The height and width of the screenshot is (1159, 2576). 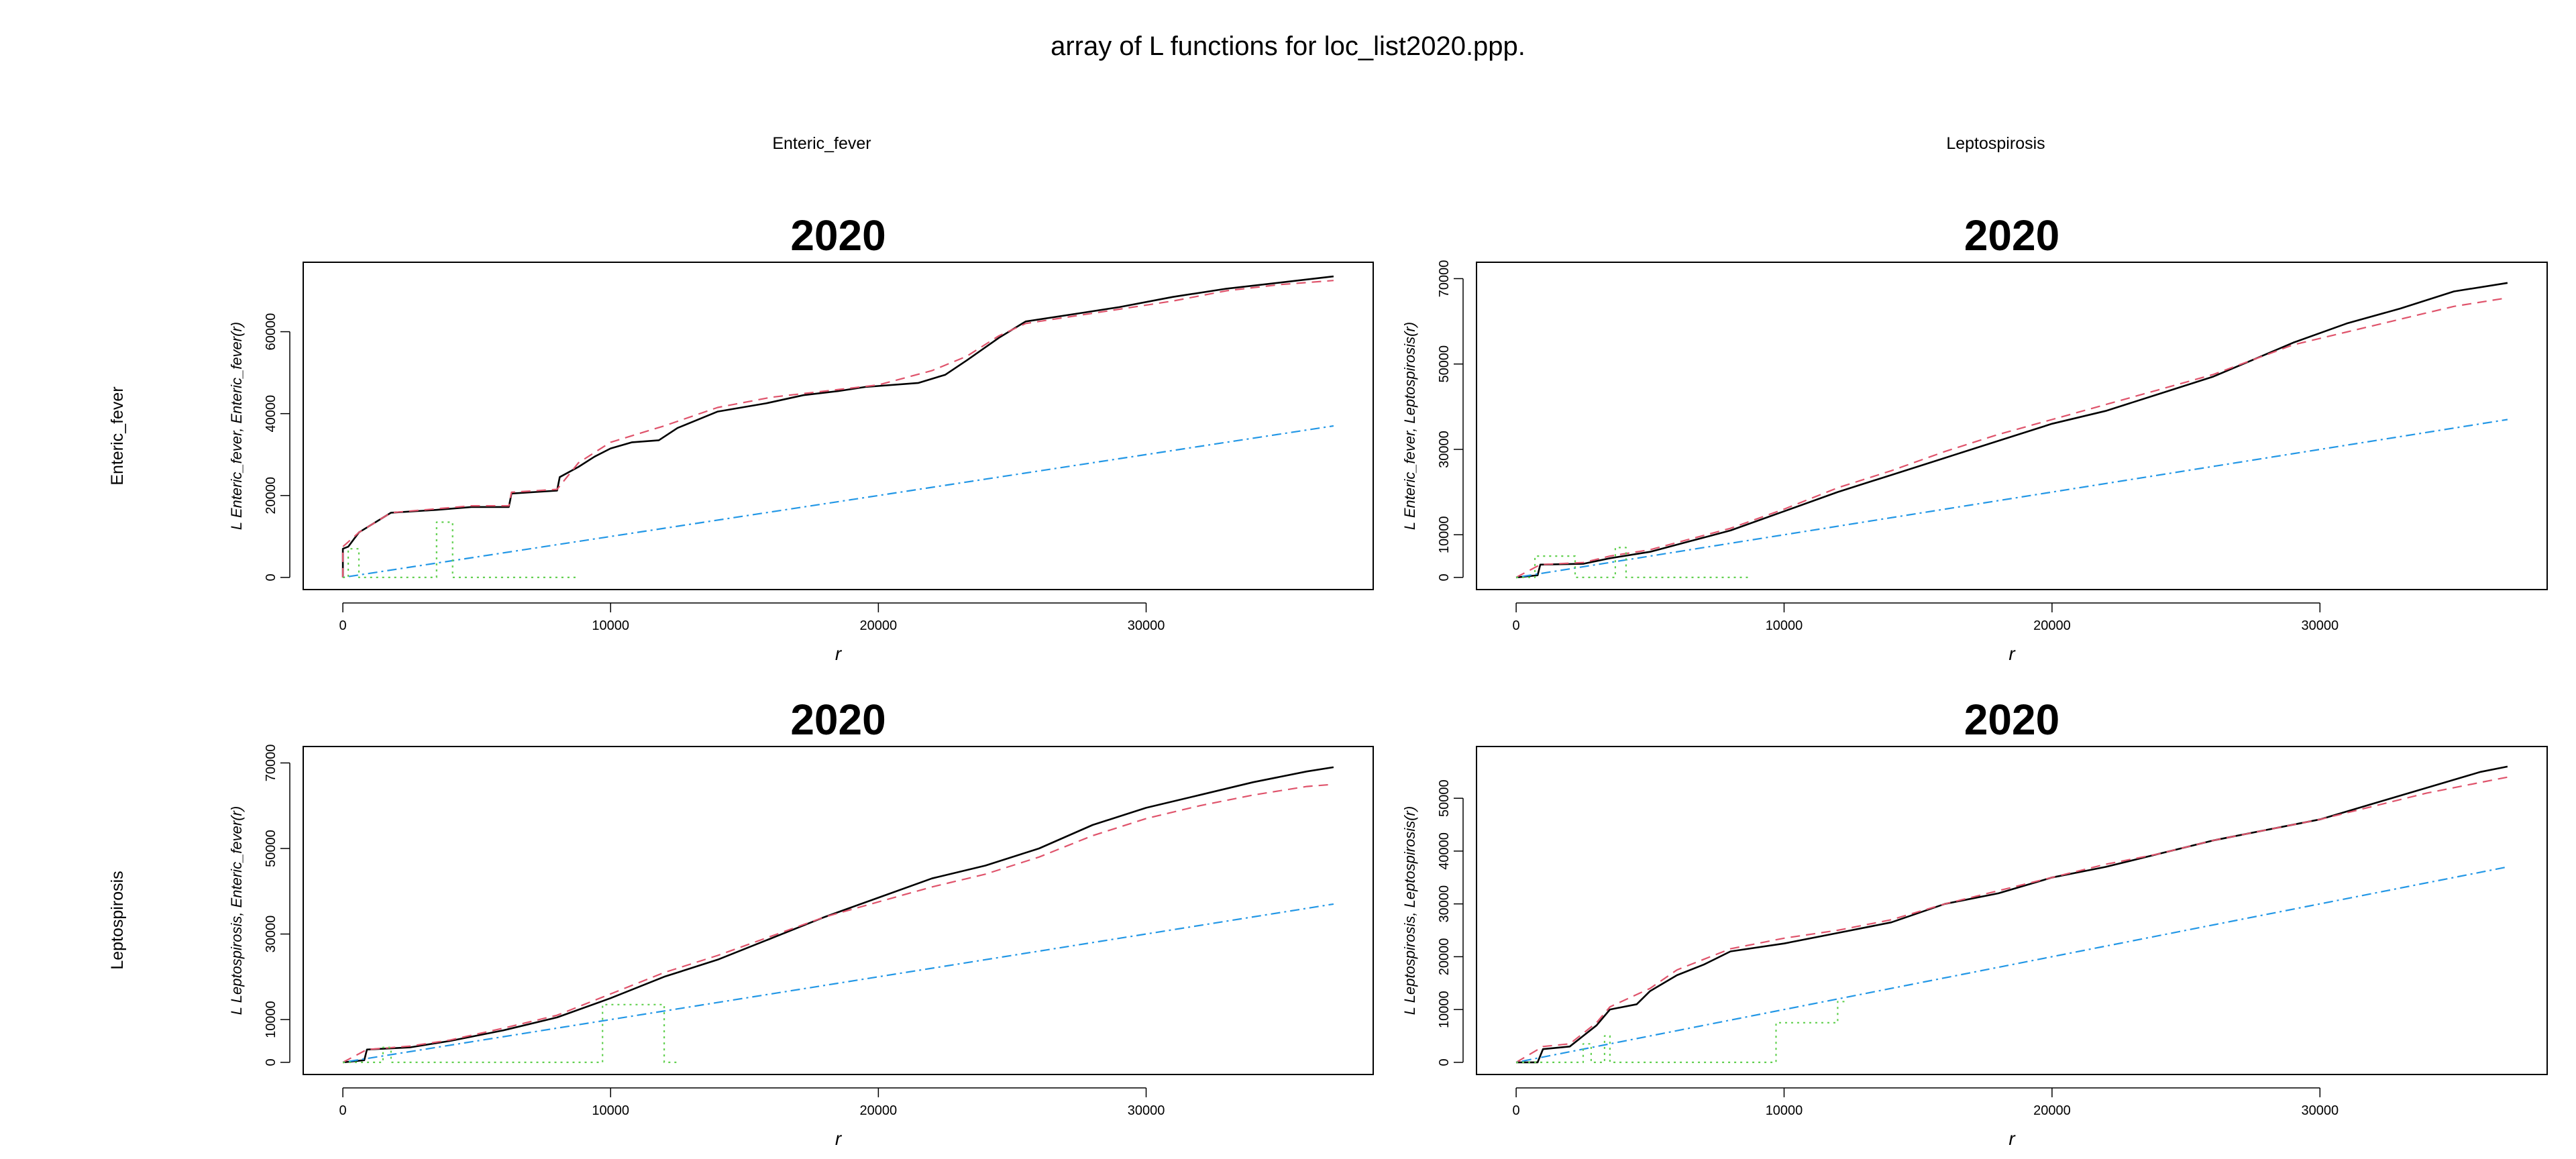 What do you see at coordinates (271, 332) in the screenshot?
I see `y-tick-label: 60000` at bounding box center [271, 332].